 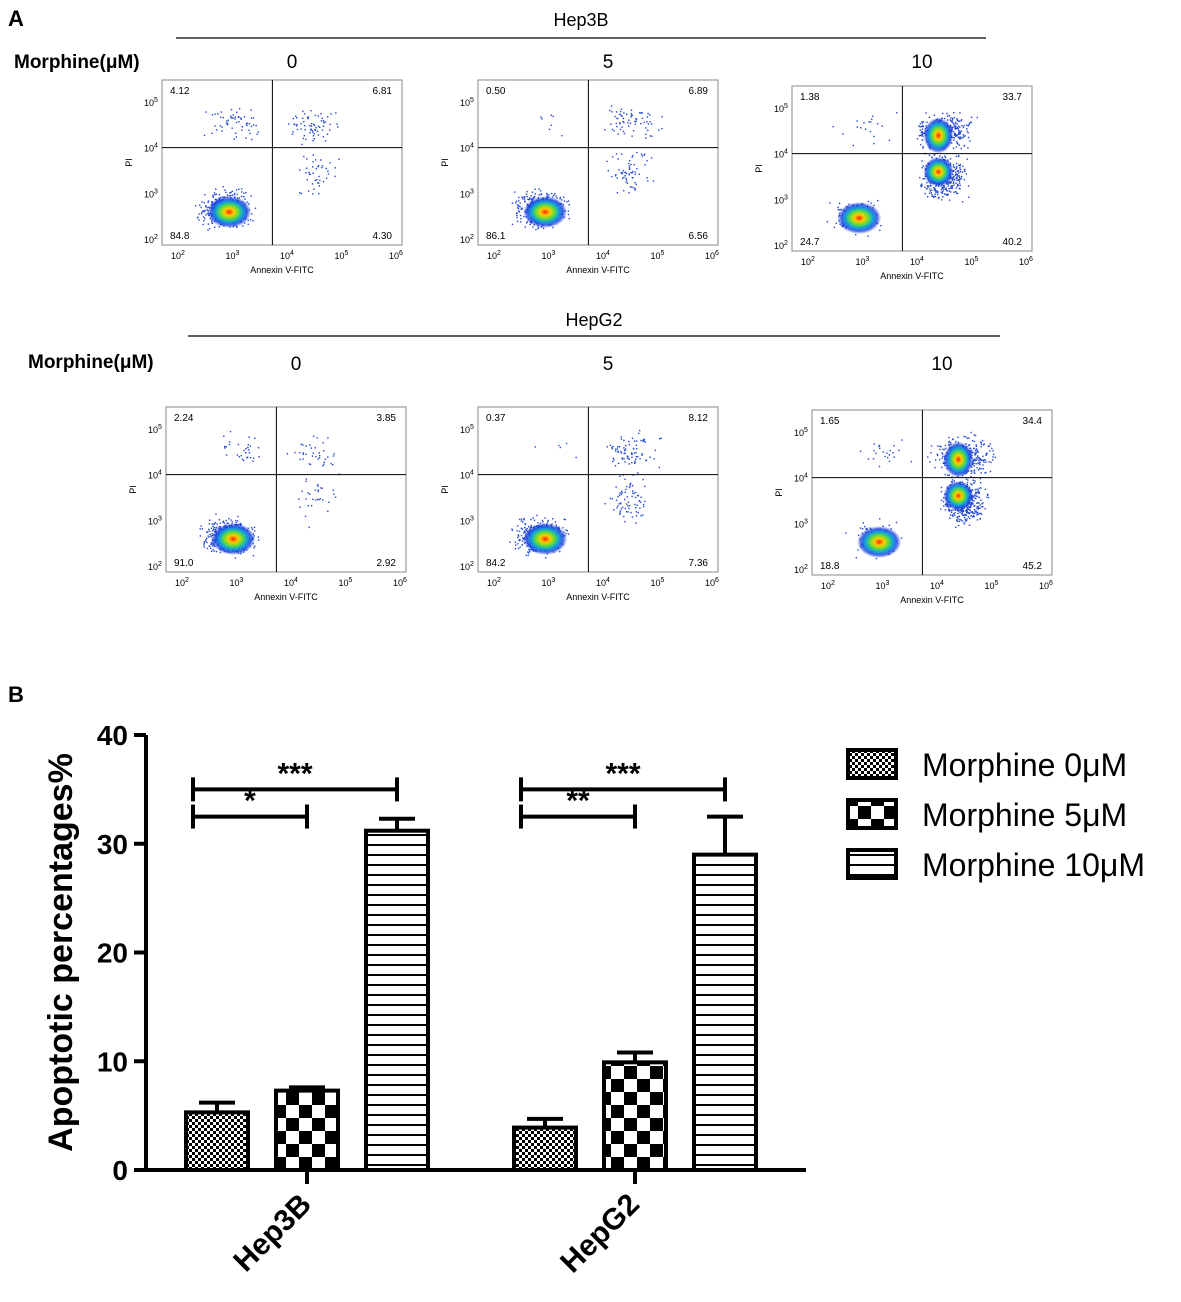 What do you see at coordinates (387, 563) in the screenshot?
I see `quadrant-lr-percent: 2.92` at bounding box center [387, 563].